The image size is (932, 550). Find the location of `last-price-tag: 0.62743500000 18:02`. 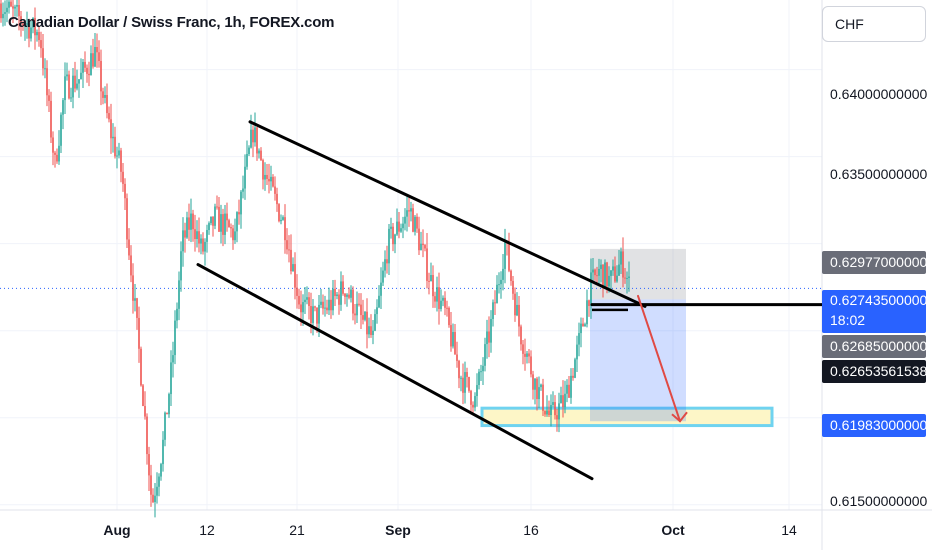

last-price-tag: 0.62743500000 18:02 is located at coordinates (875, 311).